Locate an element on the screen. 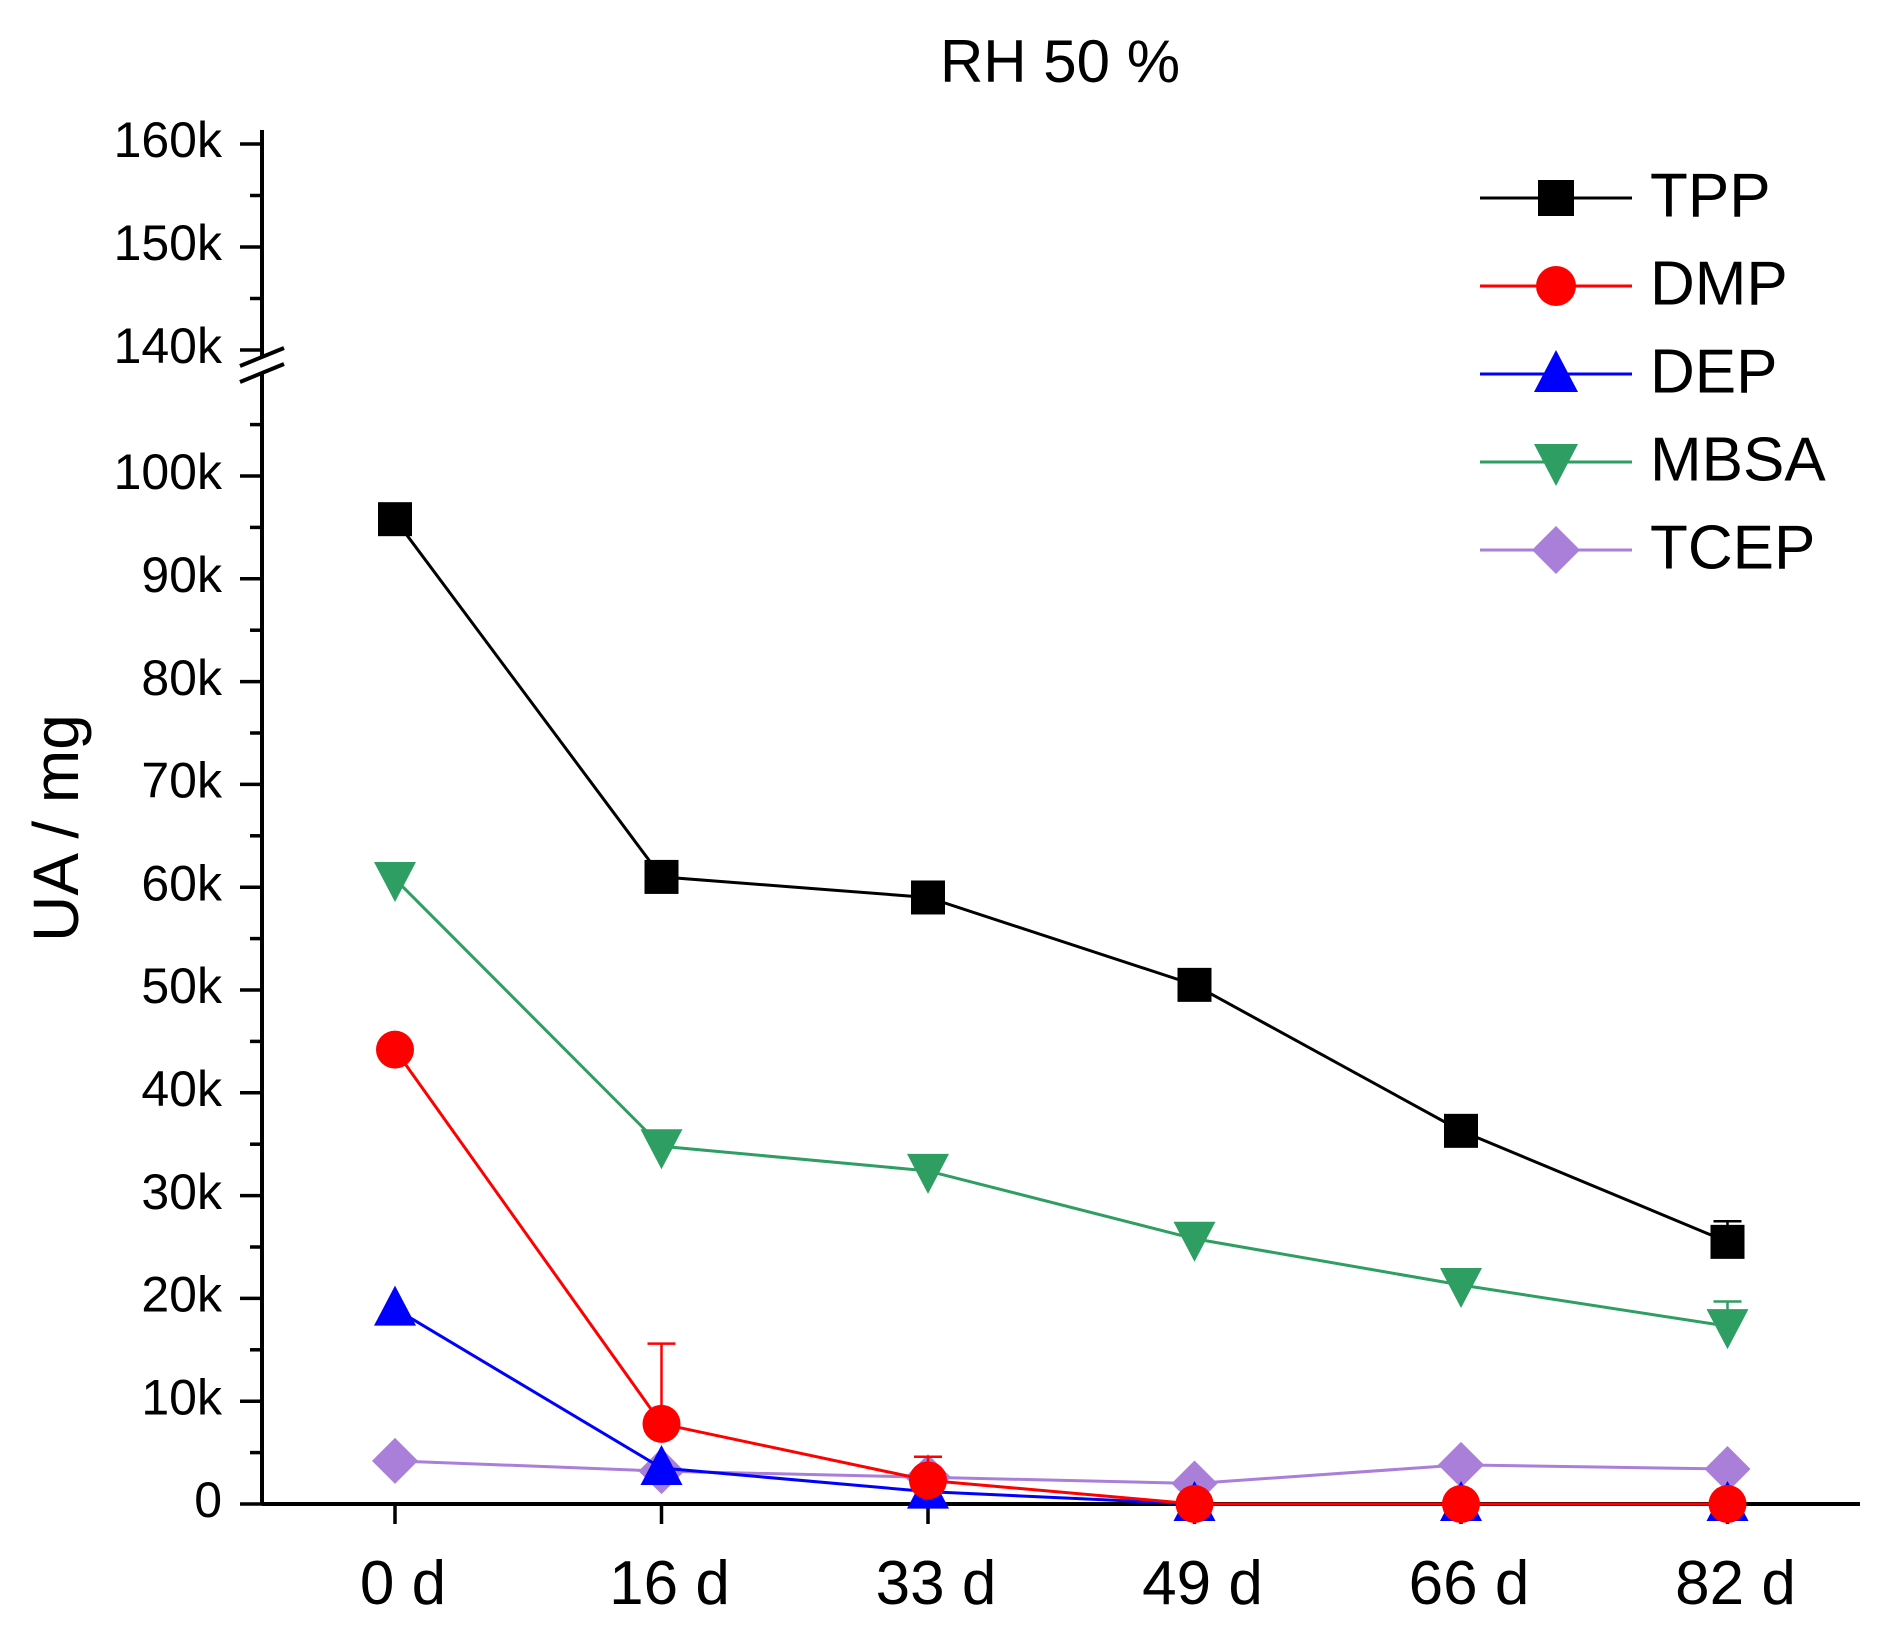 This screenshot has height=1647, width=1888. series-tcep is located at coordinates (1061, 1472).